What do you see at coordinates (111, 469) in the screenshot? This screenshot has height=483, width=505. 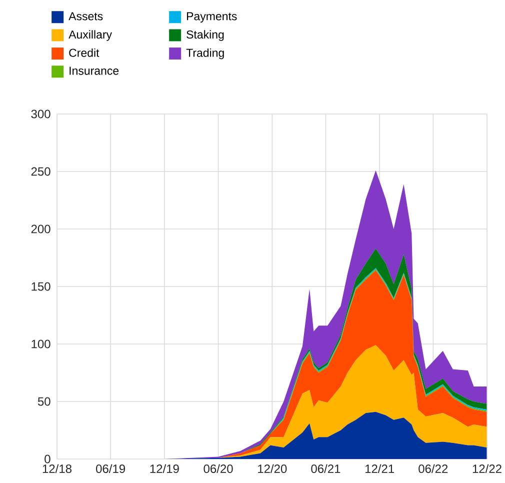 I see `x-tick-label: 06/19` at bounding box center [111, 469].